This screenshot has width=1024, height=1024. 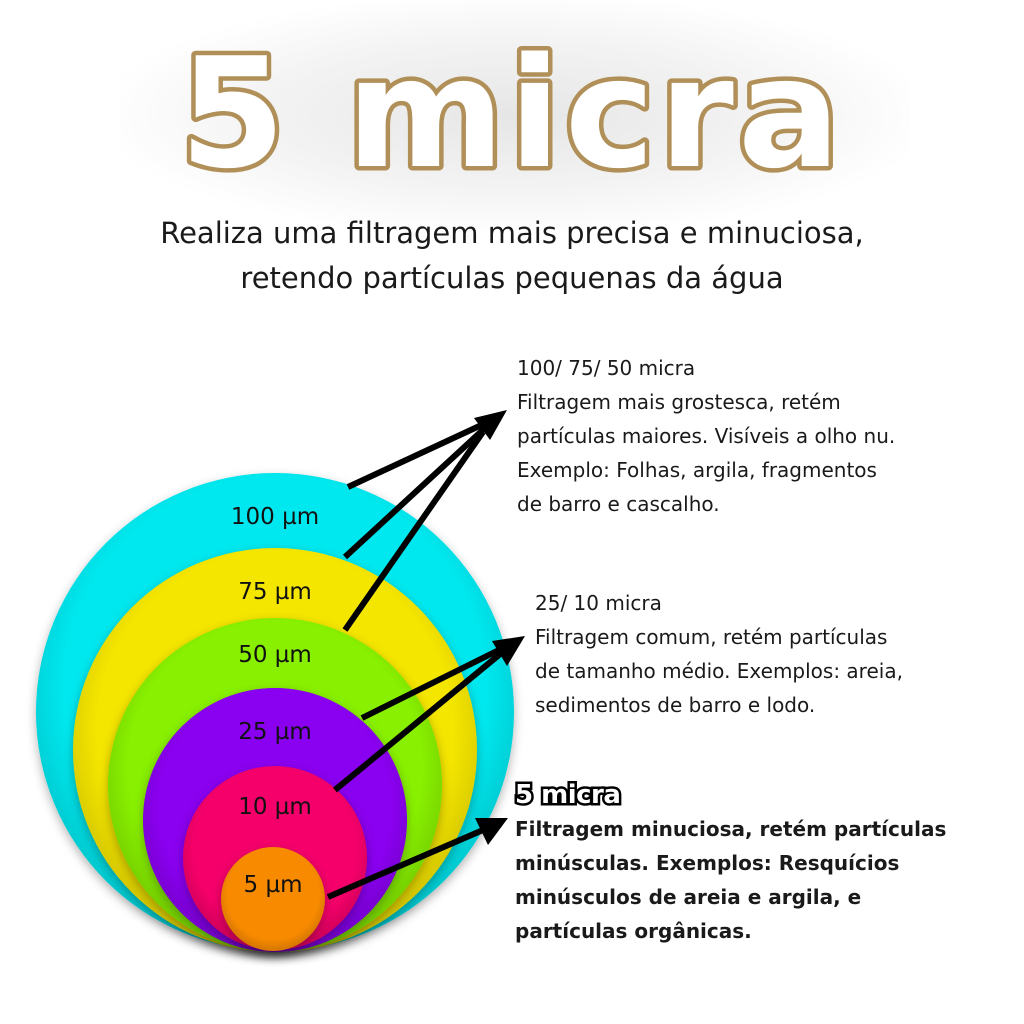 I want to click on block-line: minúsculos de areia e argila, e, so click(x=688, y=897).